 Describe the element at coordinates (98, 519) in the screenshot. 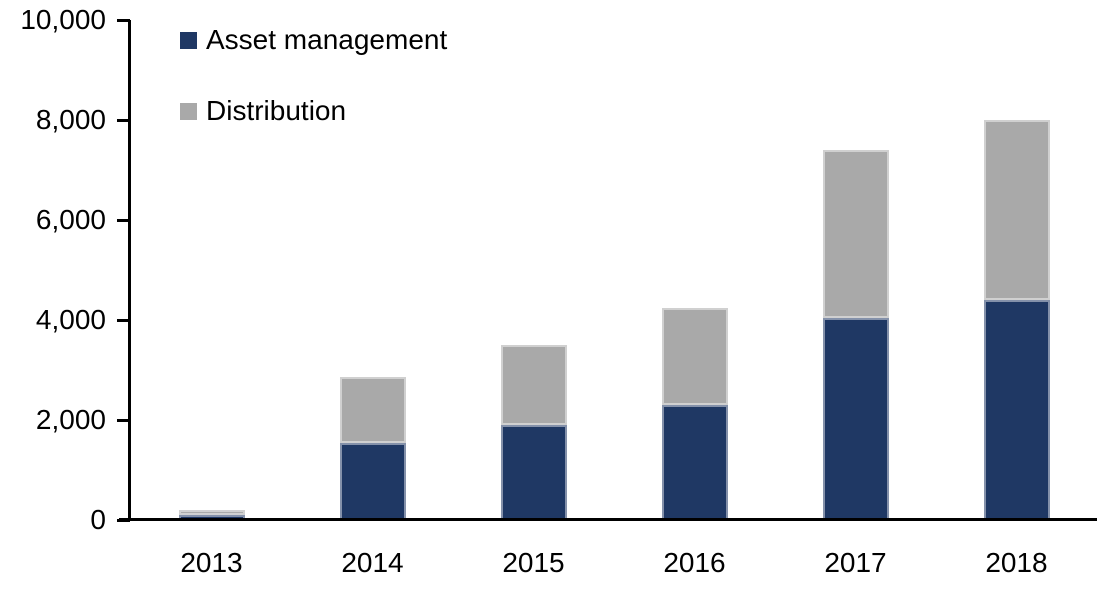

I see `y-axis-tick-label: 0` at that location.